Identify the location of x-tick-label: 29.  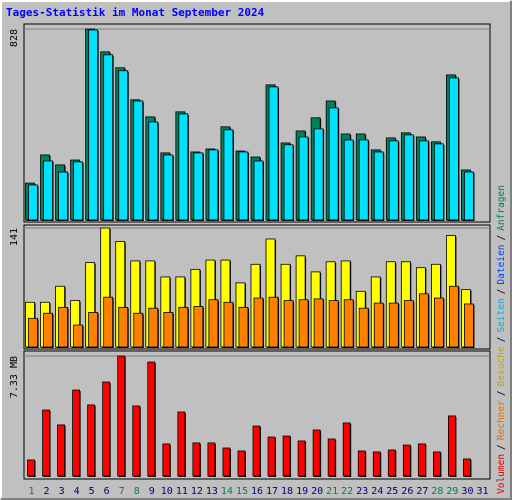
(452, 491).